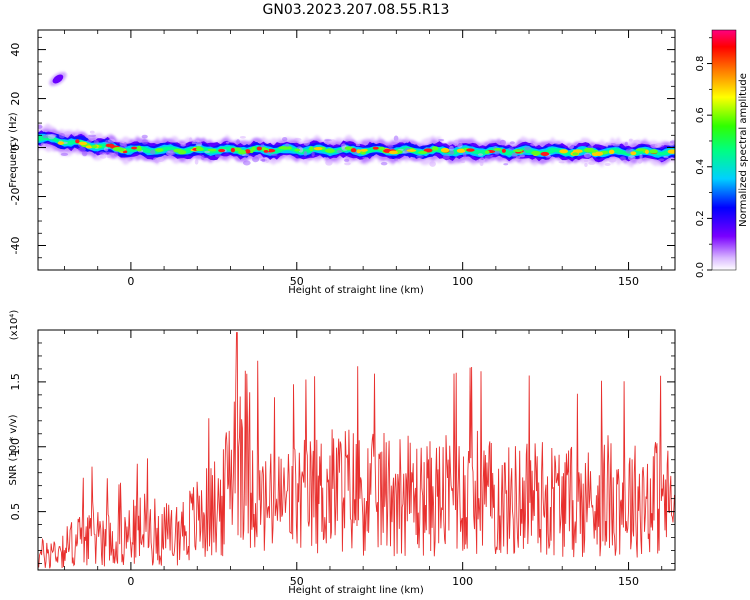 The image size is (750, 600). What do you see at coordinates (15, 382) in the screenshot?
I see `y-tick-label: 1.5` at bounding box center [15, 382].